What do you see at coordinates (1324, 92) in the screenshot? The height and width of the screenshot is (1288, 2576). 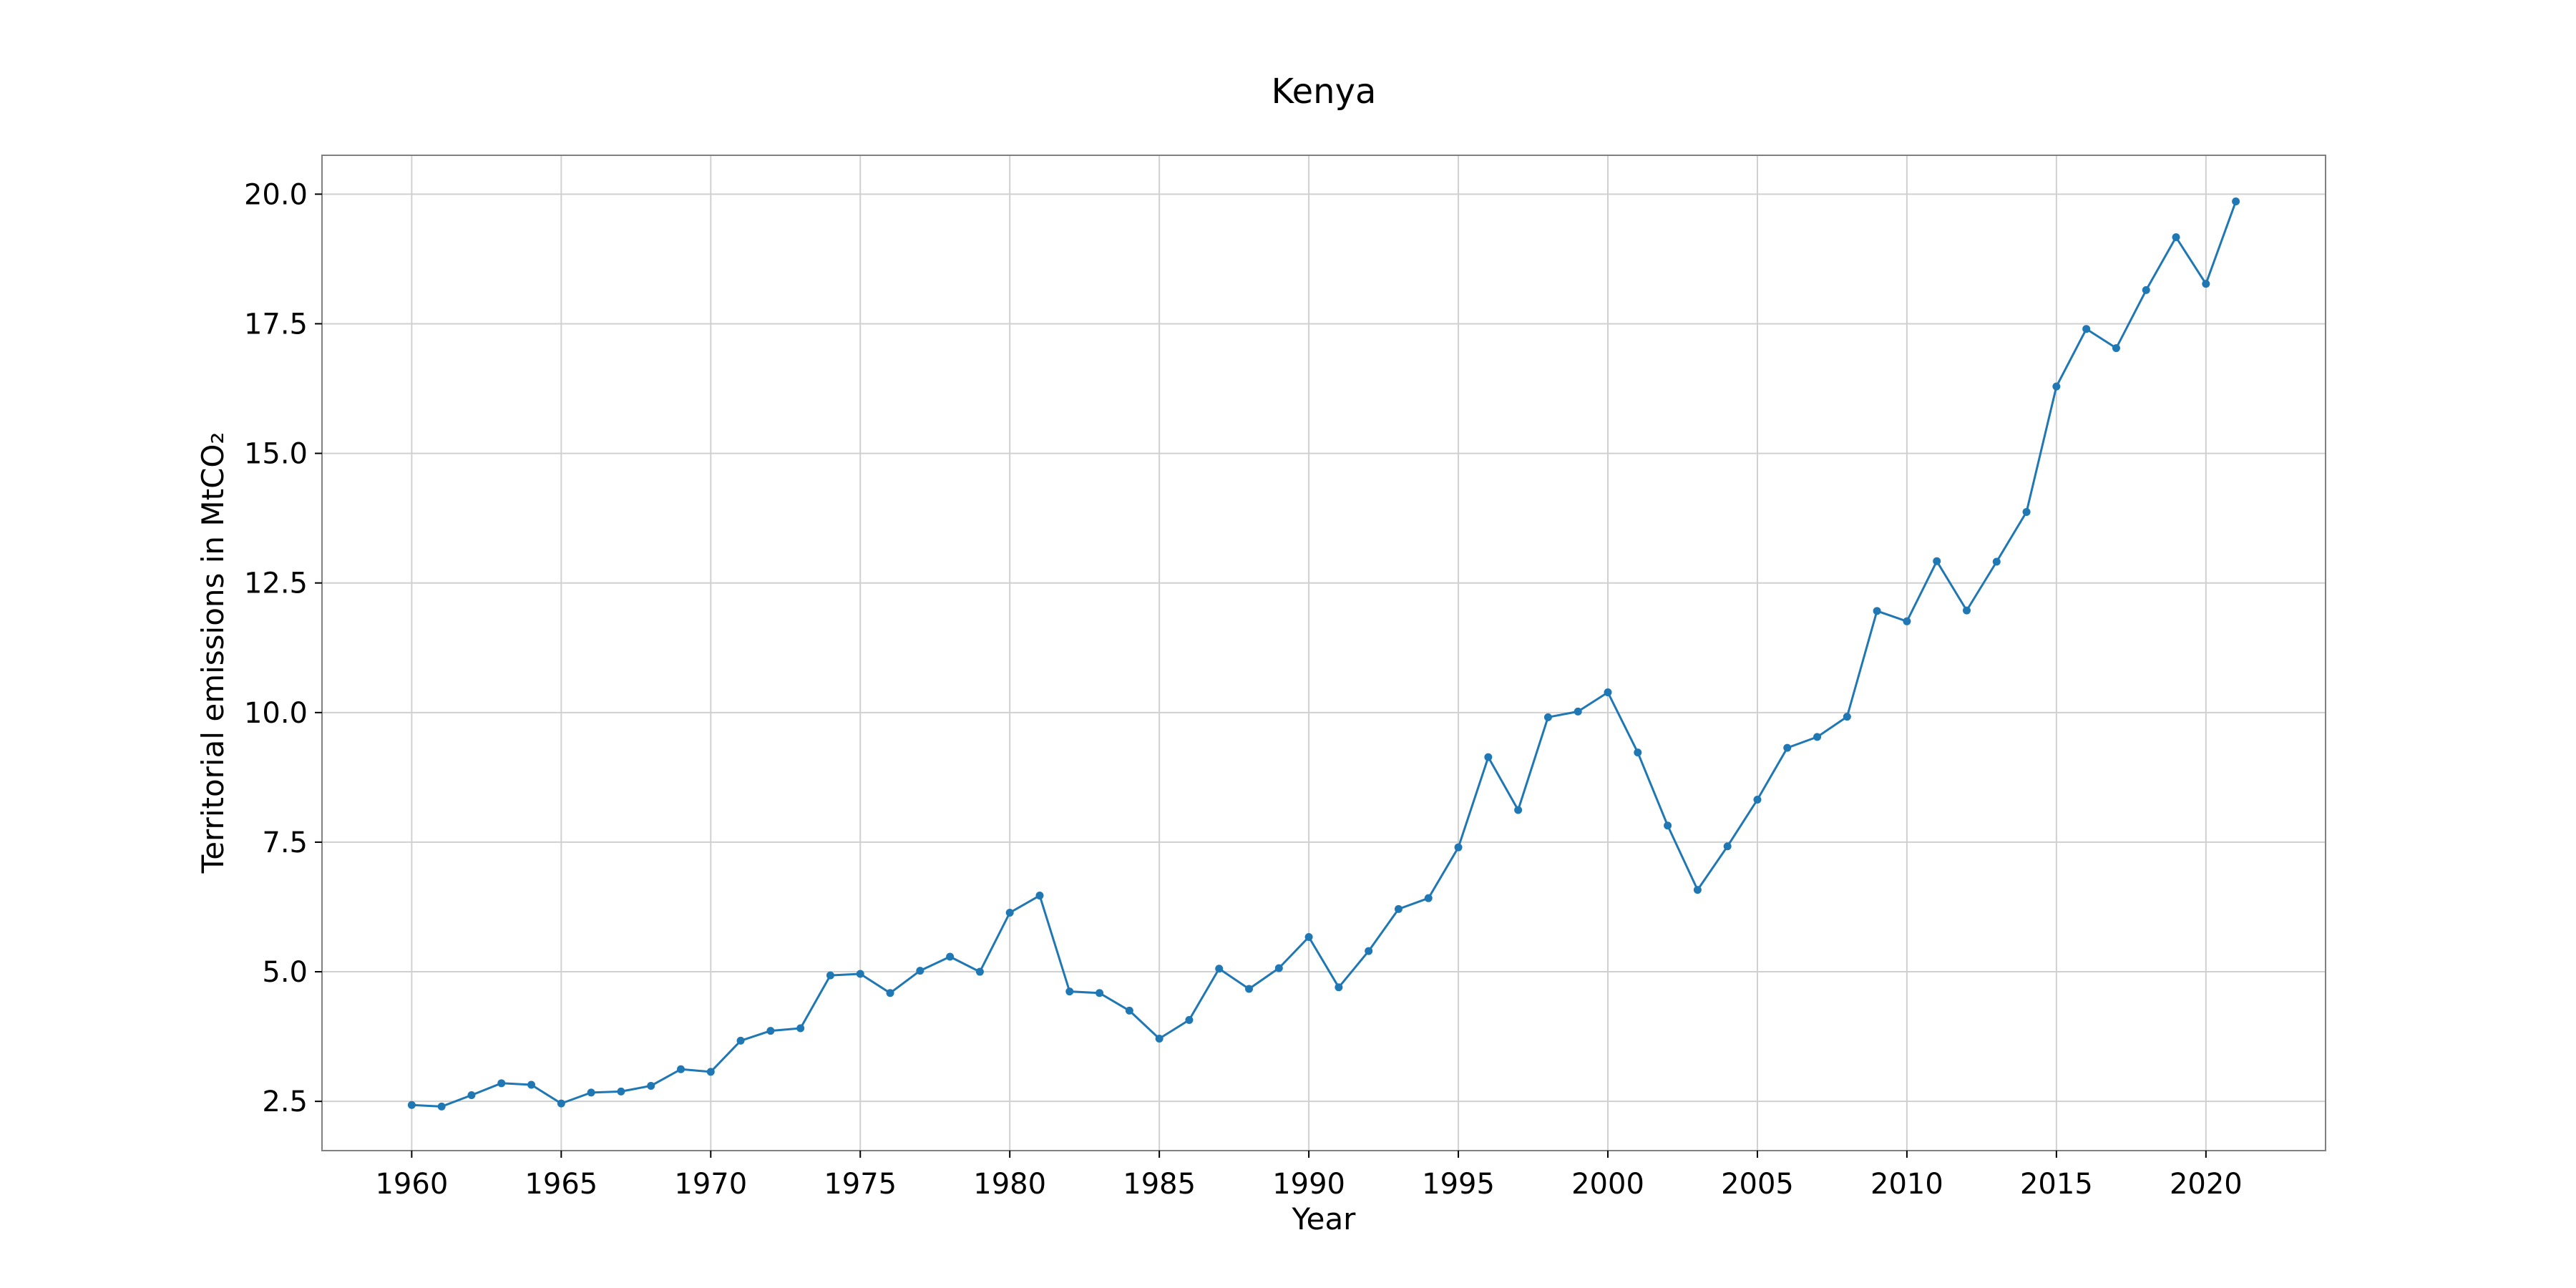 I see `chart-title: Kenya` at bounding box center [1324, 92].